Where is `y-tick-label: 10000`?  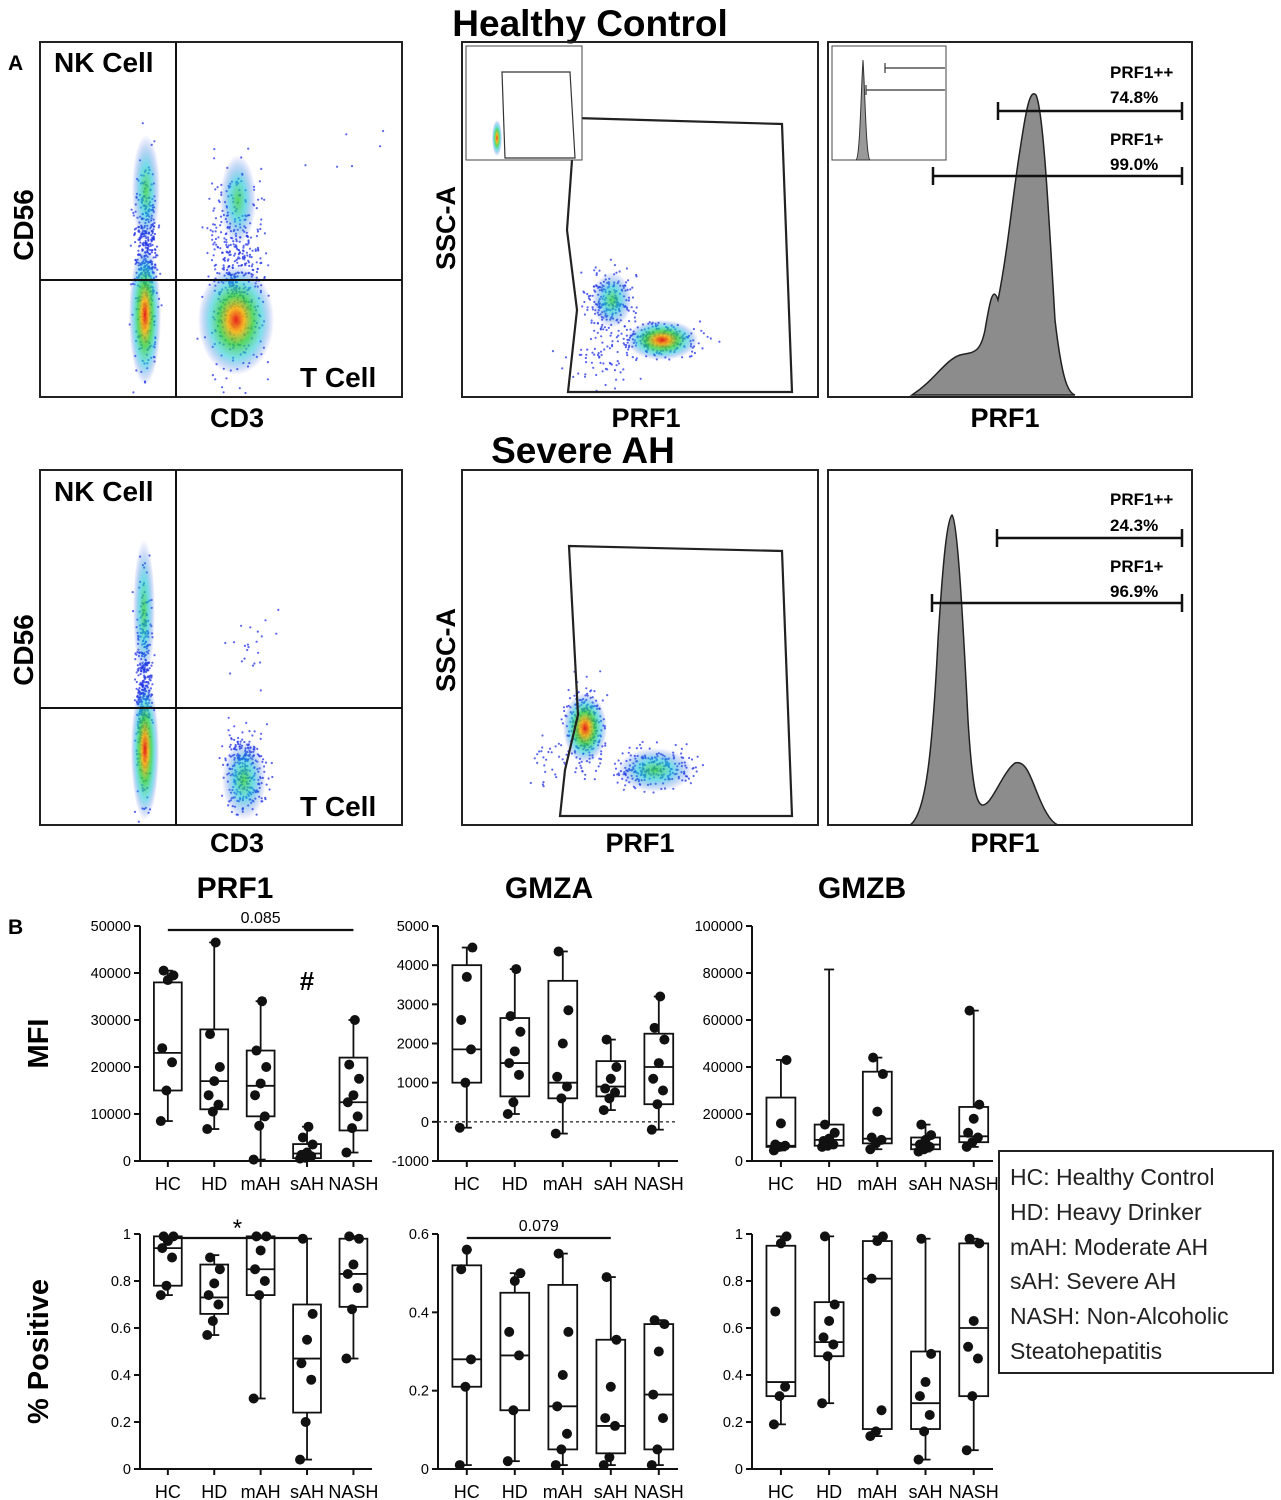
y-tick-label: 10000 is located at coordinates (111, 1115).